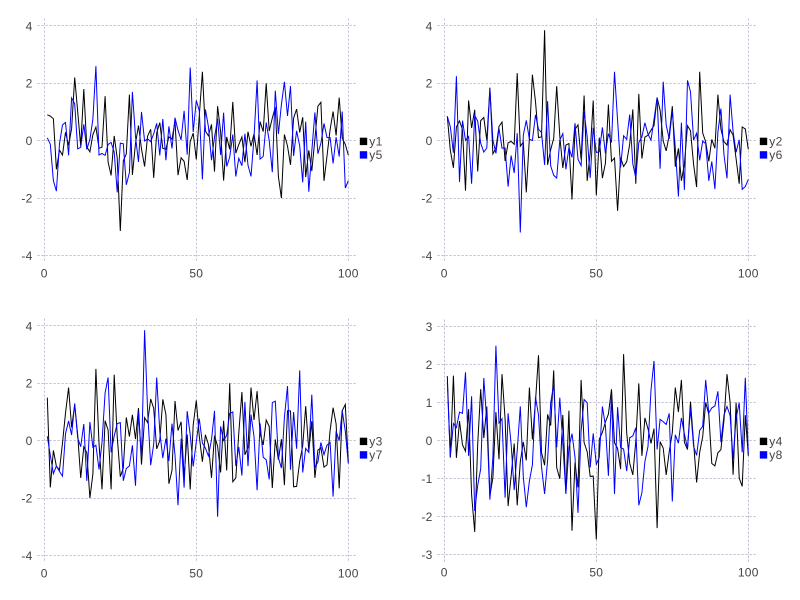 Image resolution: width=800 pixels, height=600 pixels. I want to click on svg-text: -1, so click(426, 479).